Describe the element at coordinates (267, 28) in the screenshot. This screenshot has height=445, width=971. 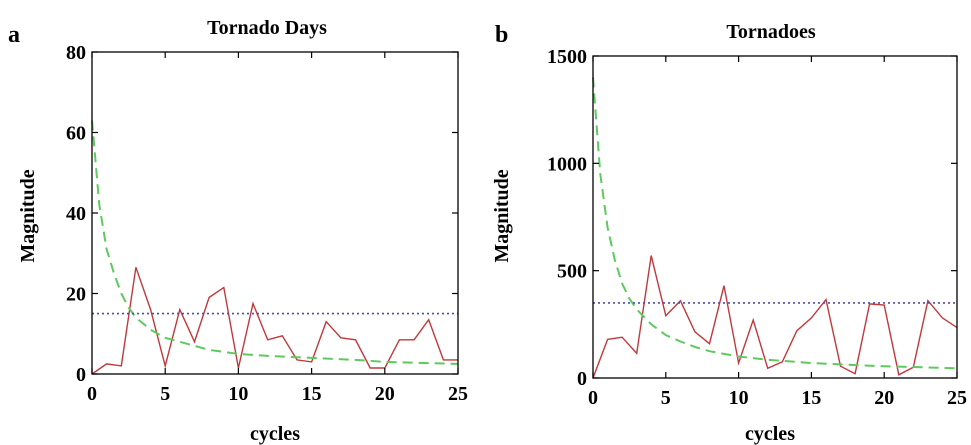
I see `chart-title-tornado-days: Tornado Days` at that location.